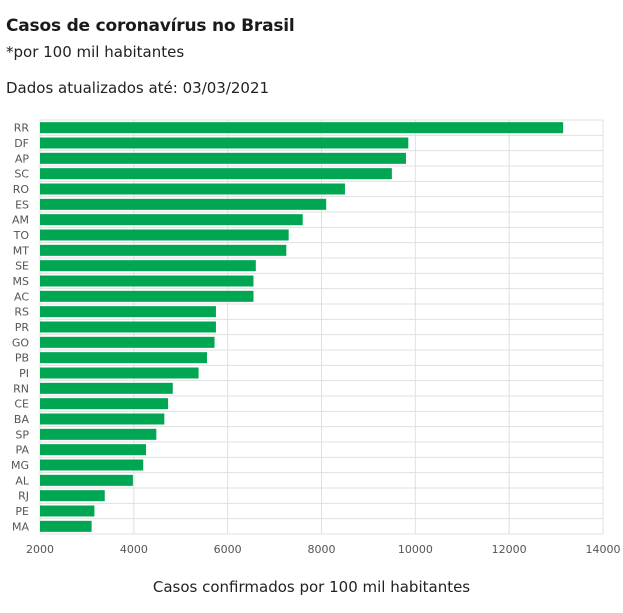 This screenshot has height=613, width=623. What do you see at coordinates (163, 250) in the screenshot?
I see `bar-mt` at bounding box center [163, 250].